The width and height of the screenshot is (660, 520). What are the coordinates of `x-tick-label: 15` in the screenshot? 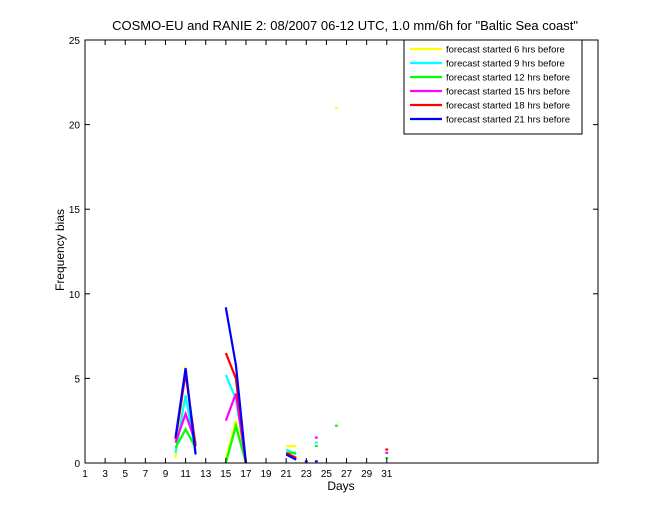 It's located at (226, 474).